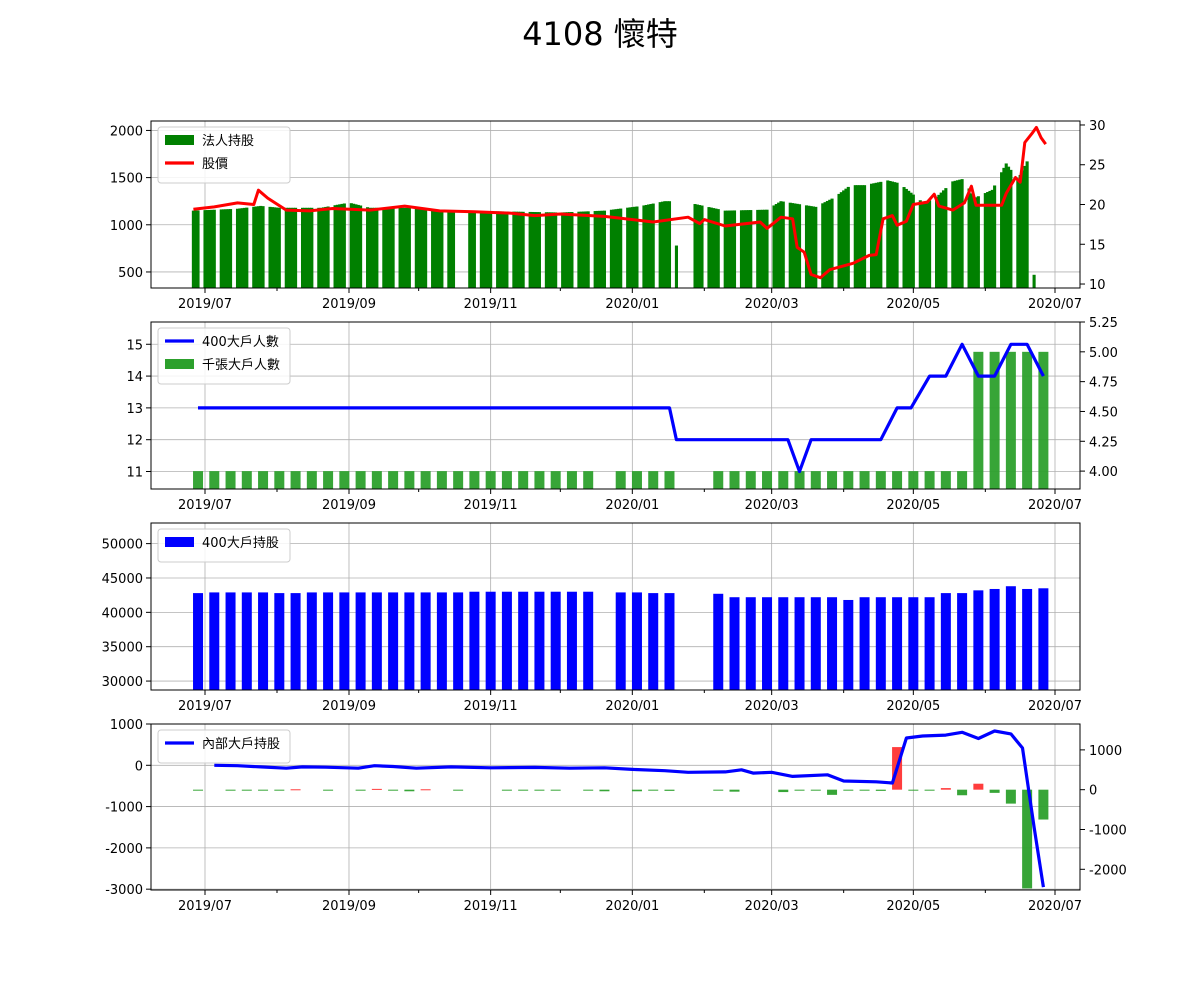  I want to click on x-tick-label: 2019/09, so click(349, 706).